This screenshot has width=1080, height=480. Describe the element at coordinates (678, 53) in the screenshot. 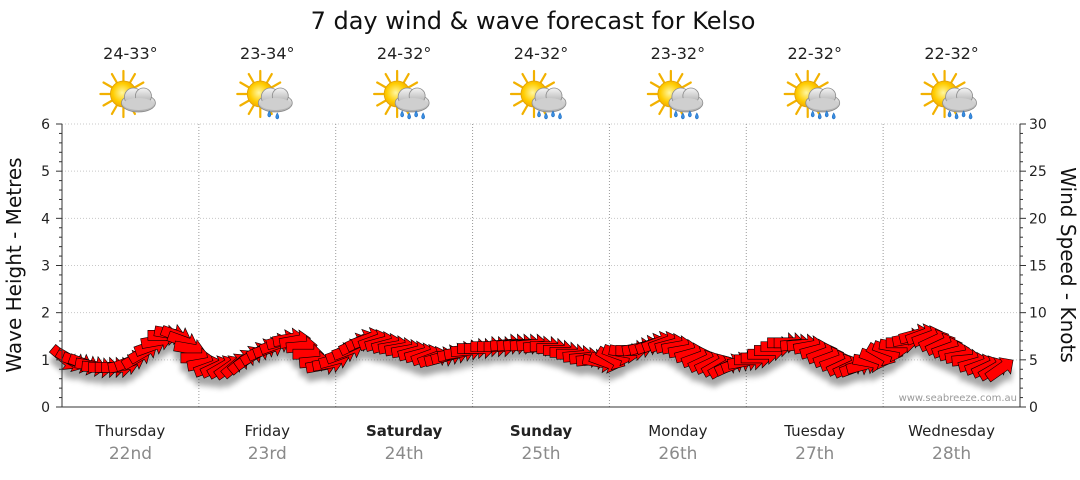

I see `temperature-range: 23-32°` at that location.